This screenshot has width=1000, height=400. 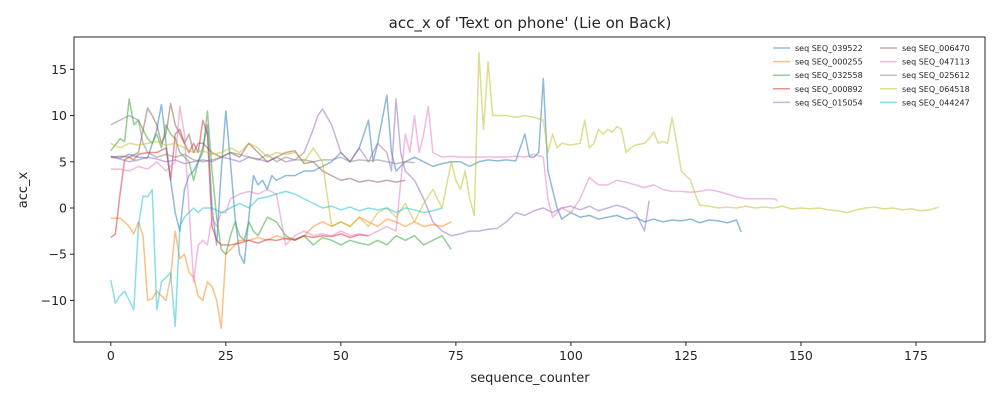 I want to click on x-axis-label: sequence_counter, so click(x=530, y=378).